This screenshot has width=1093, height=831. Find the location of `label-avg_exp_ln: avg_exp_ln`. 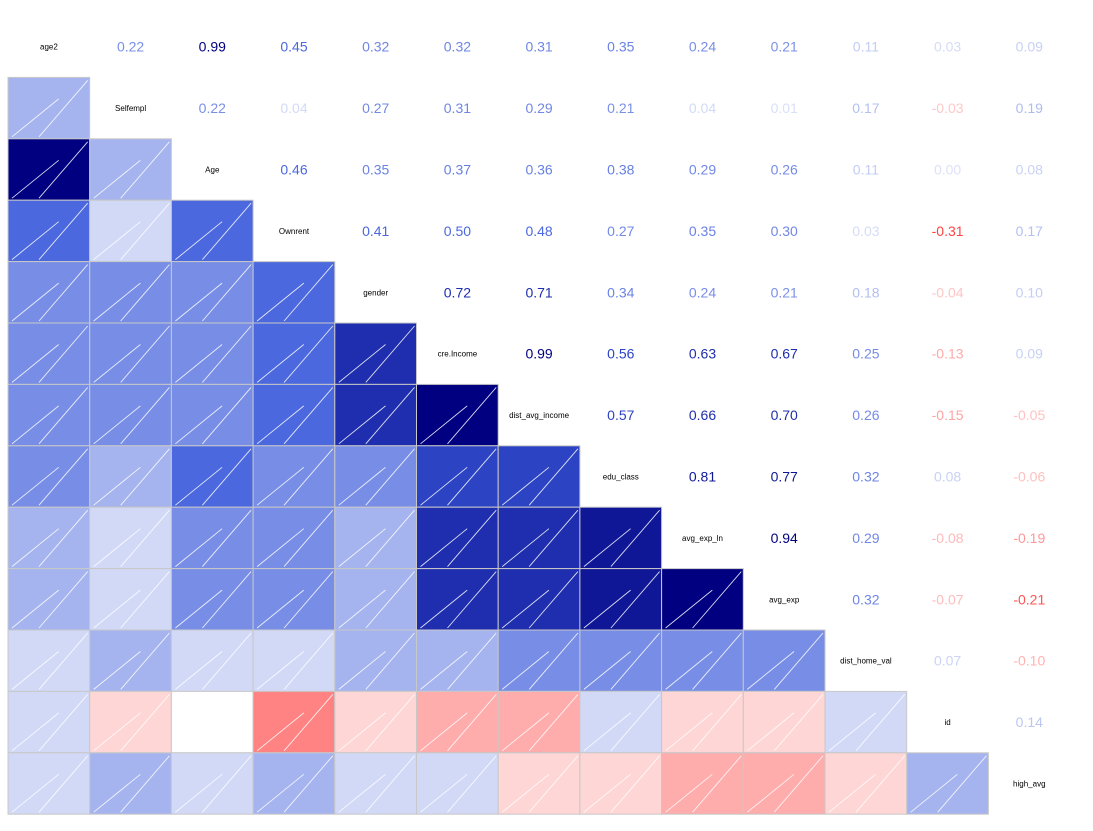

label-avg_exp_ln: avg_exp_ln is located at coordinates (702, 538).